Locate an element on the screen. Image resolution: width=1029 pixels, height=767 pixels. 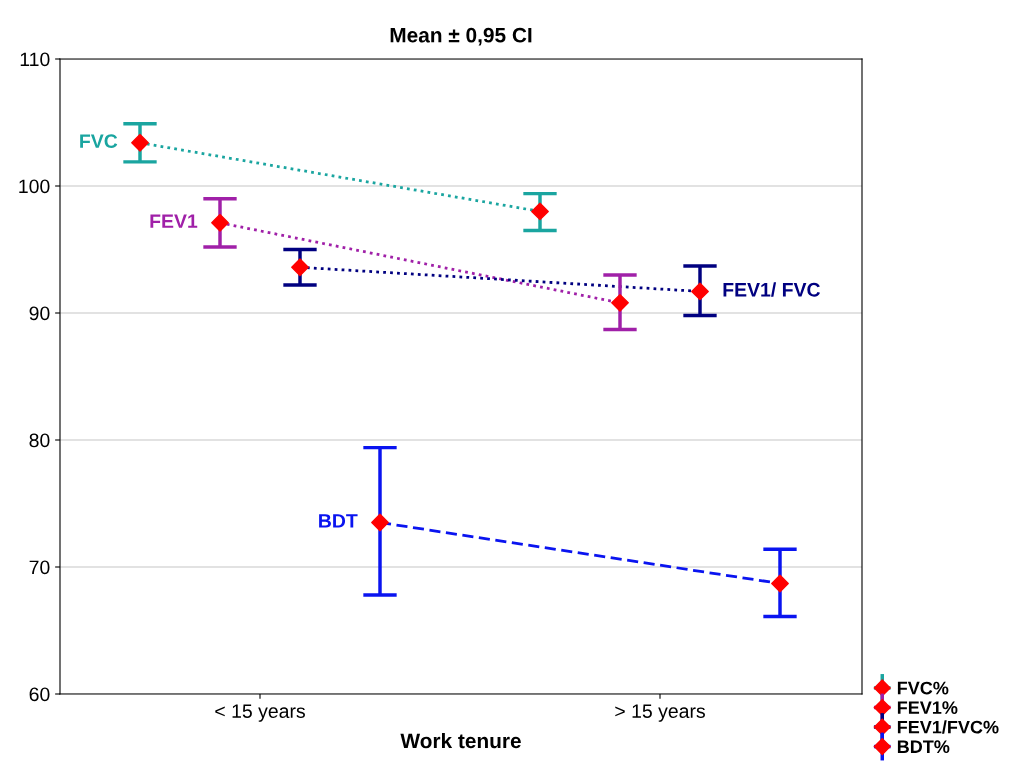
y-tick-label: 100 is located at coordinates (34, 186).